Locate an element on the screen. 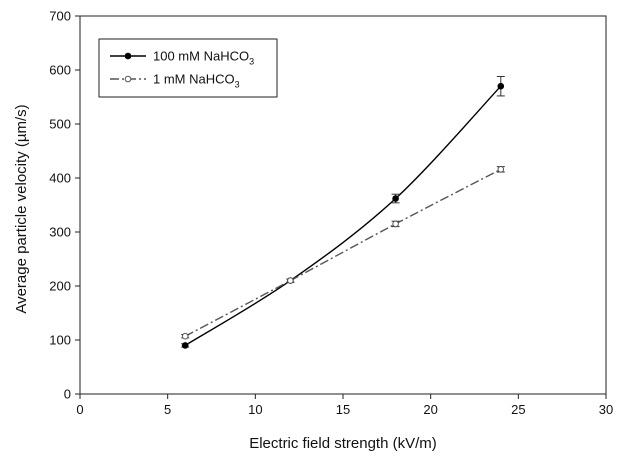 The image size is (624, 459). legend-label-1: 1 mM NaHCO3 is located at coordinates (196, 81).